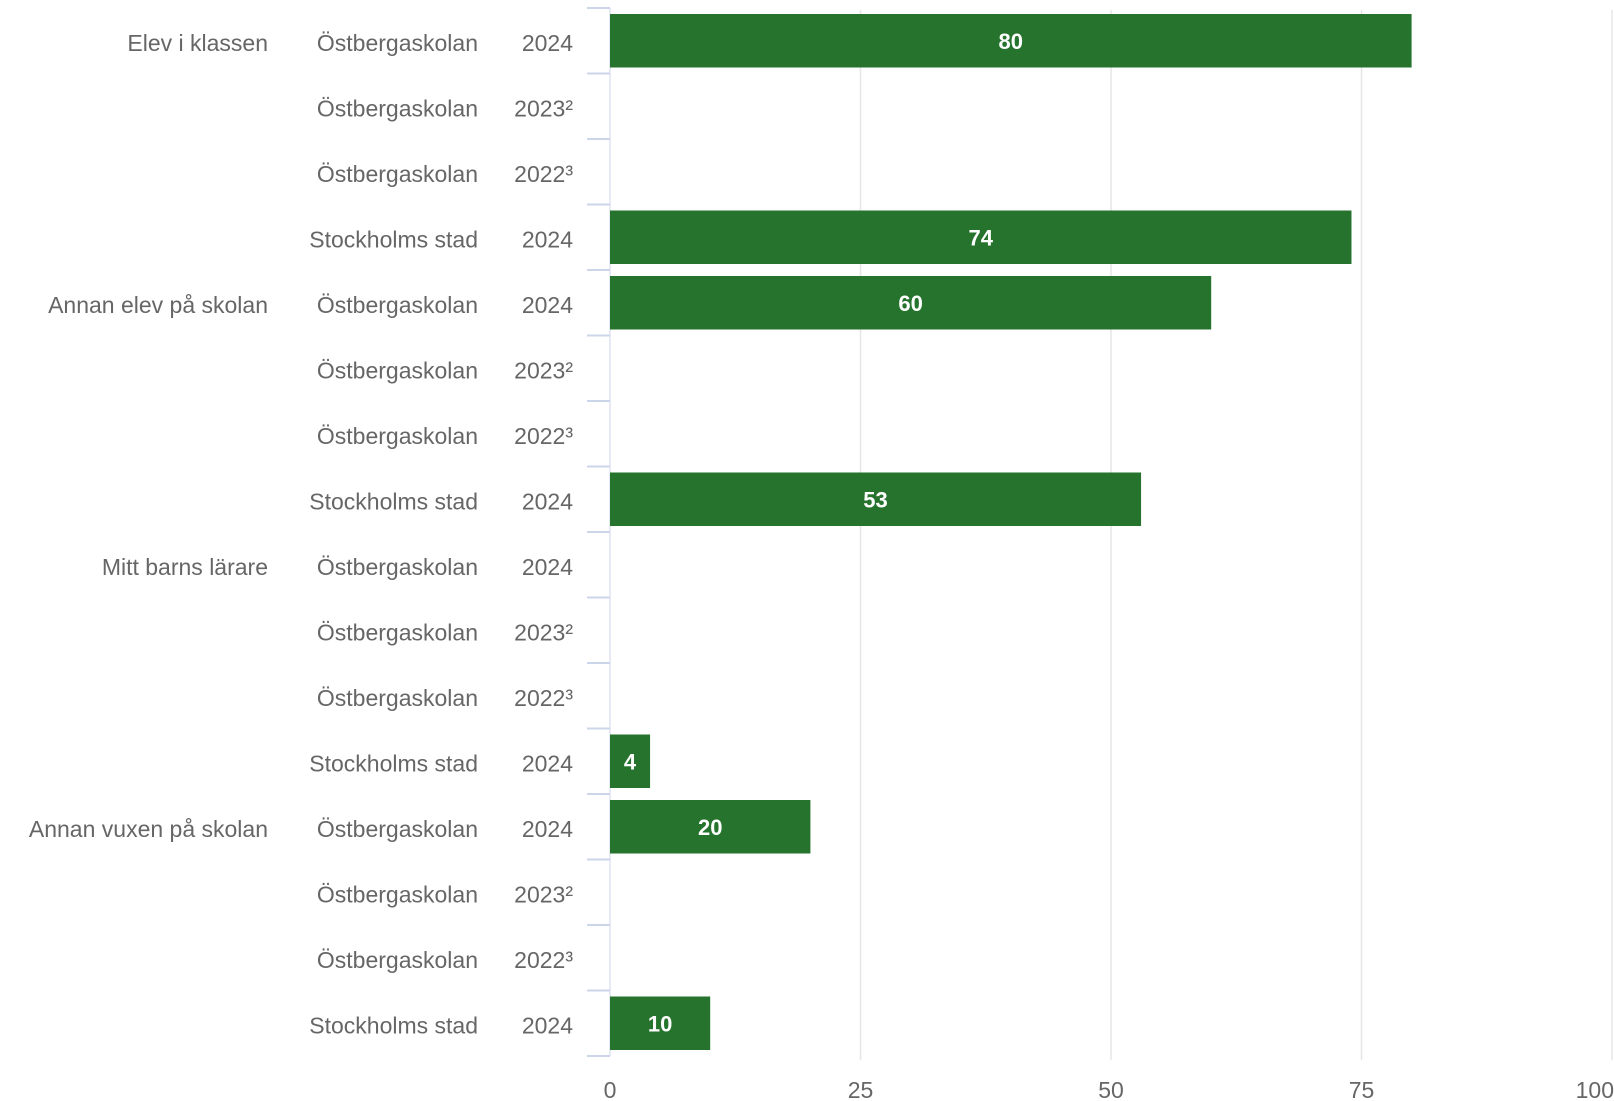 This screenshot has width=1614, height=1101. What do you see at coordinates (158, 305) in the screenshot?
I see `group-label: Annan elev på skolan` at bounding box center [158, 305].